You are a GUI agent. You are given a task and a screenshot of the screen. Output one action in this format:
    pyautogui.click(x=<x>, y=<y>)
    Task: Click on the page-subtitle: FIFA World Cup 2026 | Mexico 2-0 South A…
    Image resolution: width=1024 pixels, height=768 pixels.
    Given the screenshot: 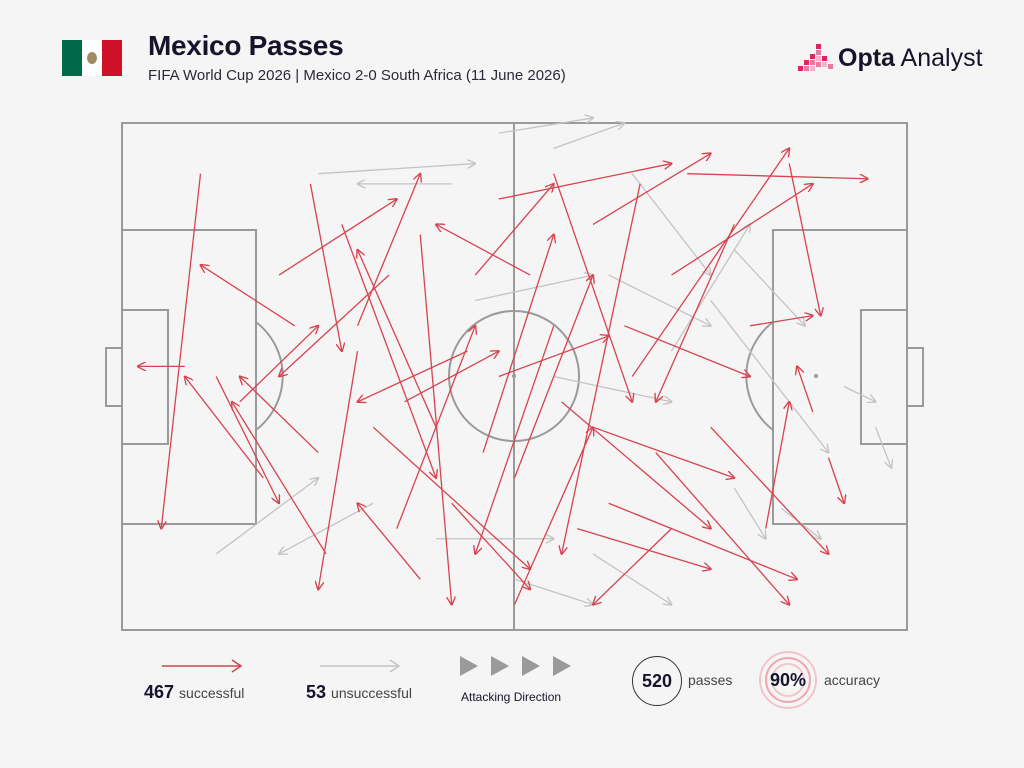 What is the action you would take?
    pyautogui.click(x=357, y=75)
    